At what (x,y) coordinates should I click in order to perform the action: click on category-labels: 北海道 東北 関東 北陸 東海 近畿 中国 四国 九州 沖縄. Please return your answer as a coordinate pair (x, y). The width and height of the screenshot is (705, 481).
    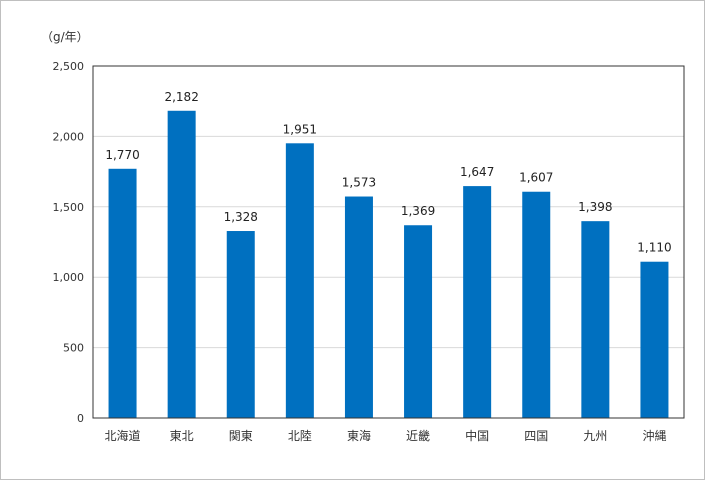
    Looking at the image, I should click on (386, 435).